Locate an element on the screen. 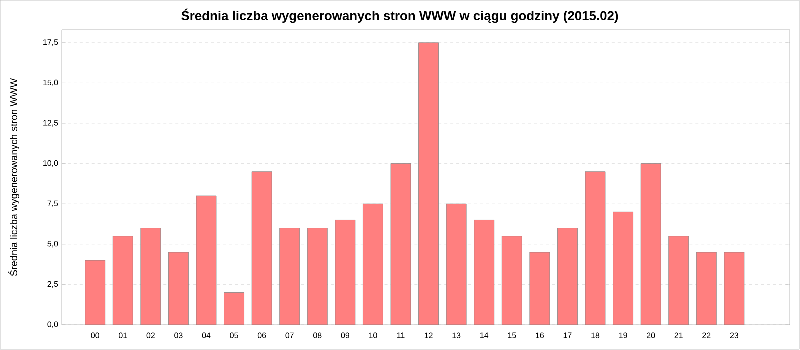 The image size is (800, 350). chart-title: Średnia liczba wygenerowanych stron WWW w ciągu godziny (2015.02) is located at coordinates (400, 16).